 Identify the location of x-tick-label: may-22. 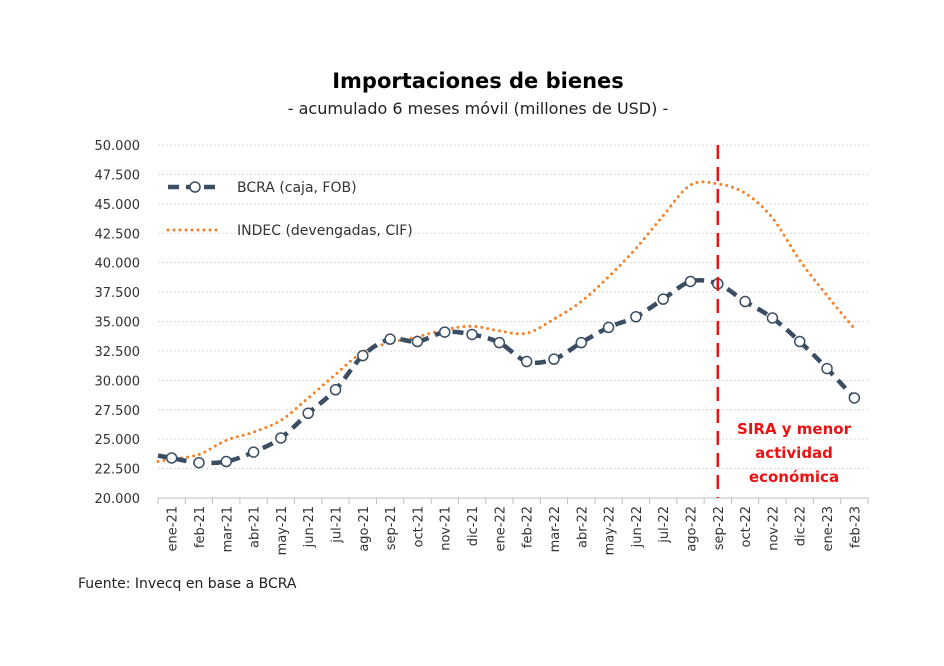
(610, 530).